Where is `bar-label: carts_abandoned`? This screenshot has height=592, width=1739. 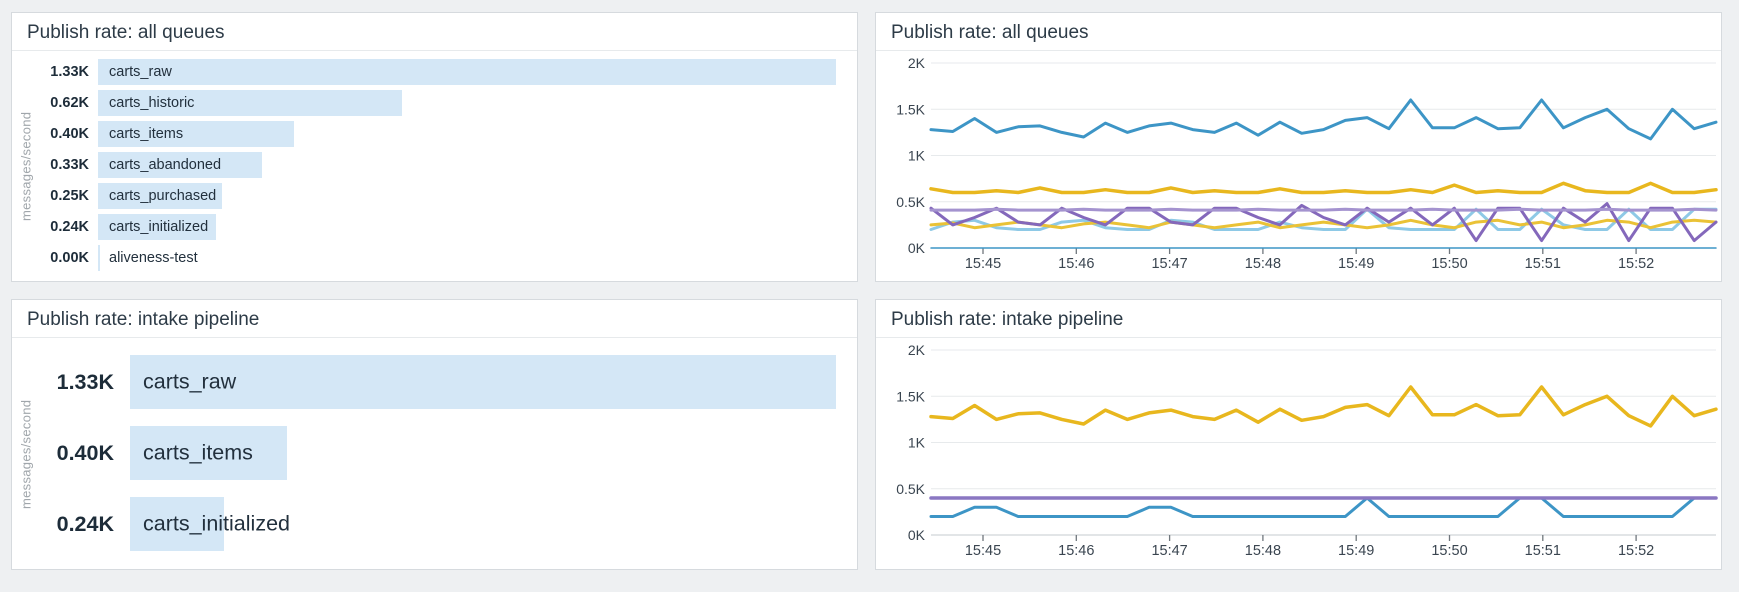 bar-label: carts_abandoned is located at coordinates (165, 165).